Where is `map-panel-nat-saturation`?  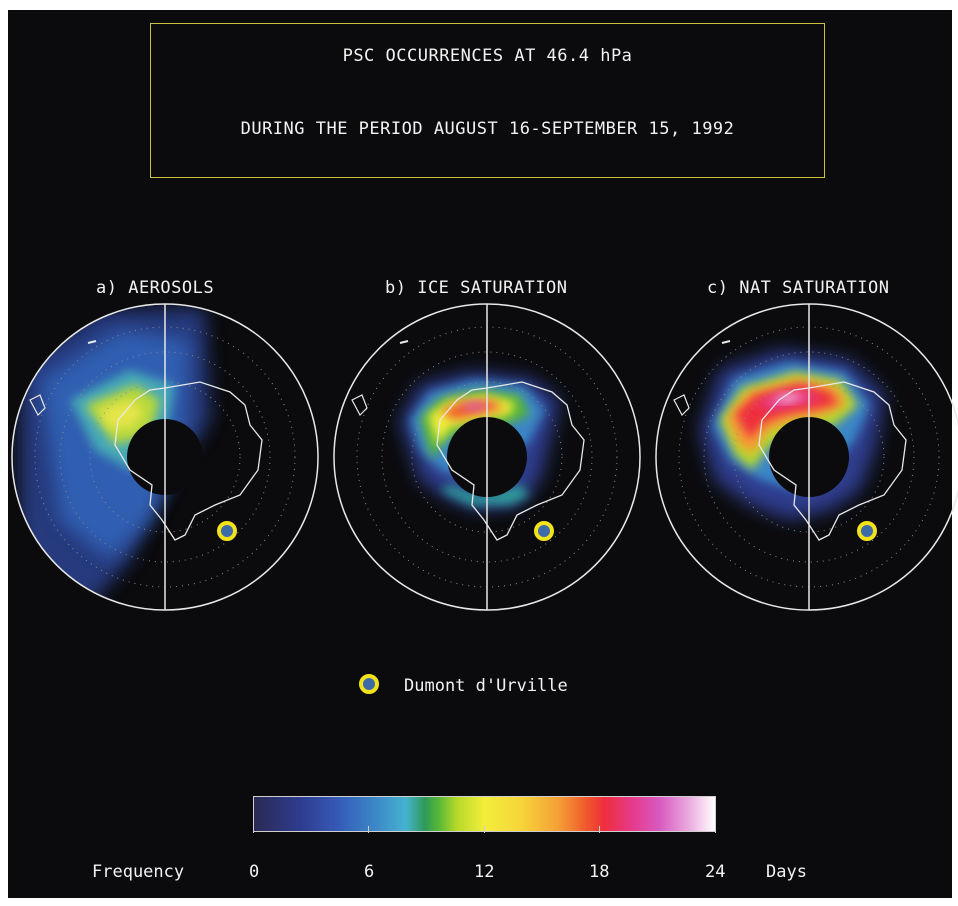
map-panel-nat-saturation is located at coordinates (806, 457).